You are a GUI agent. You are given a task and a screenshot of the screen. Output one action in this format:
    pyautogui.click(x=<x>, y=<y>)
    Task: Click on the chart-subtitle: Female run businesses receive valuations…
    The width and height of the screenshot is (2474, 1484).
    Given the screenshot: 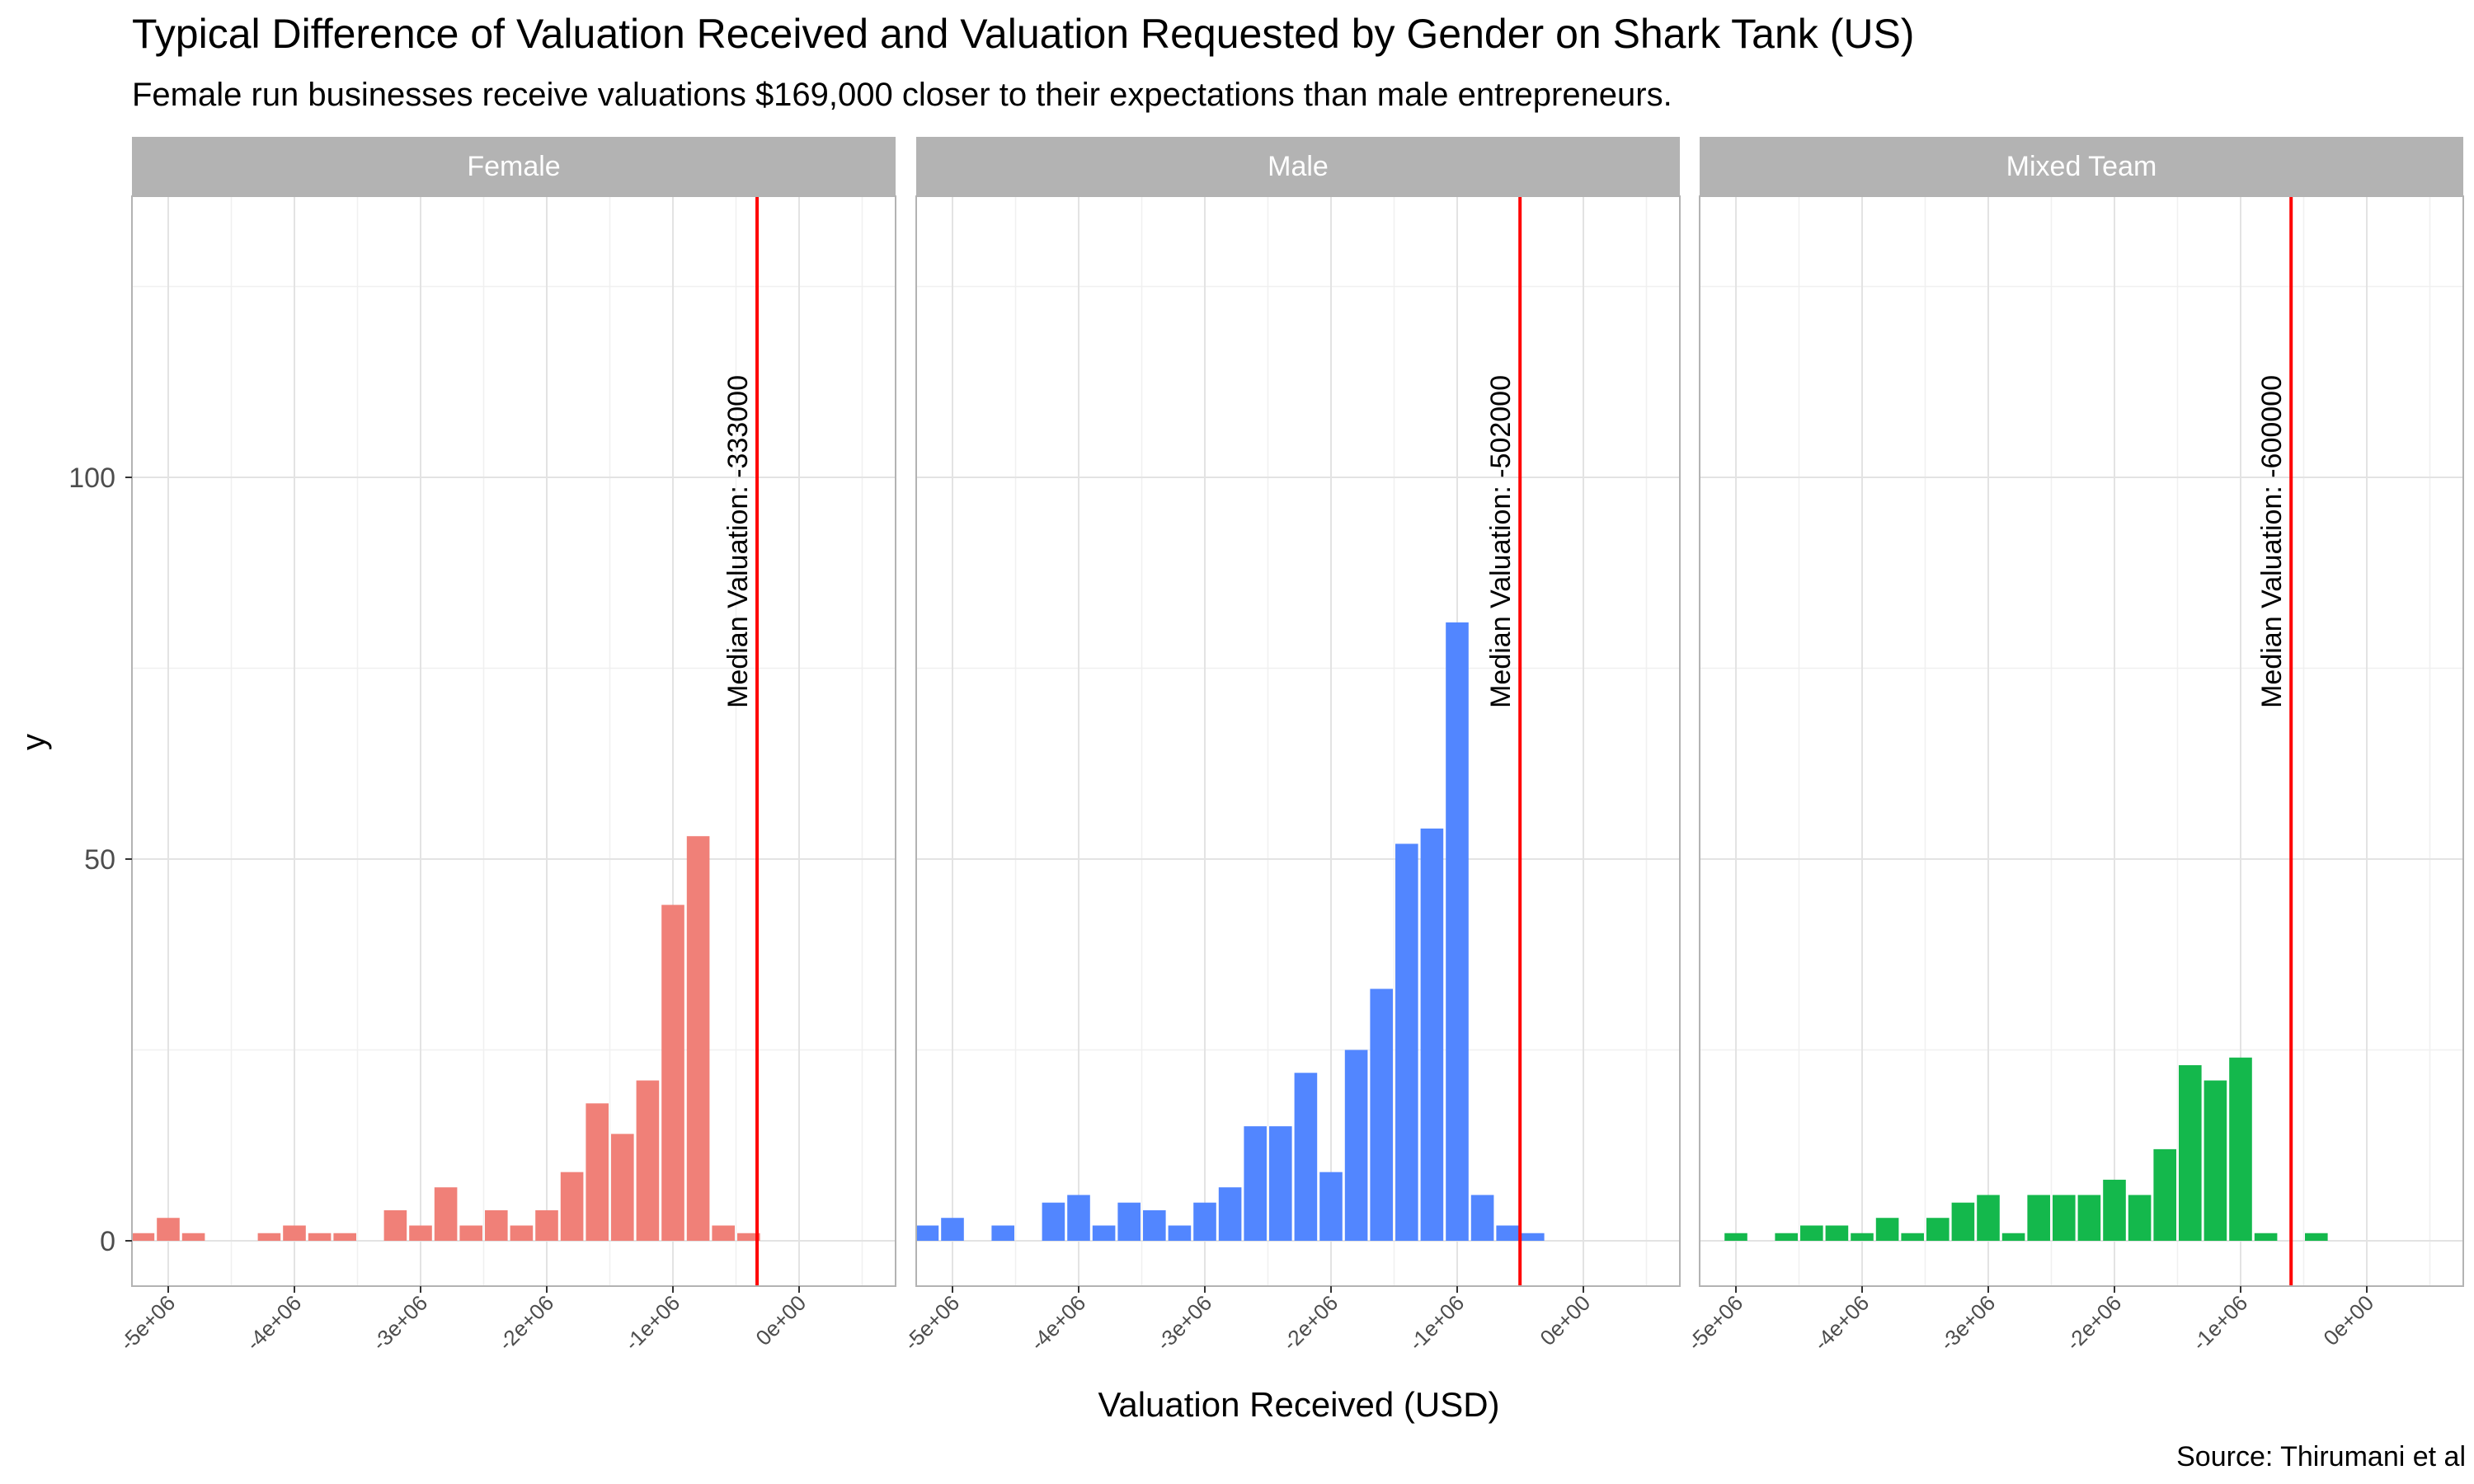 What is the action you would take?
    pyautogui.click(x=902, y=95)
    